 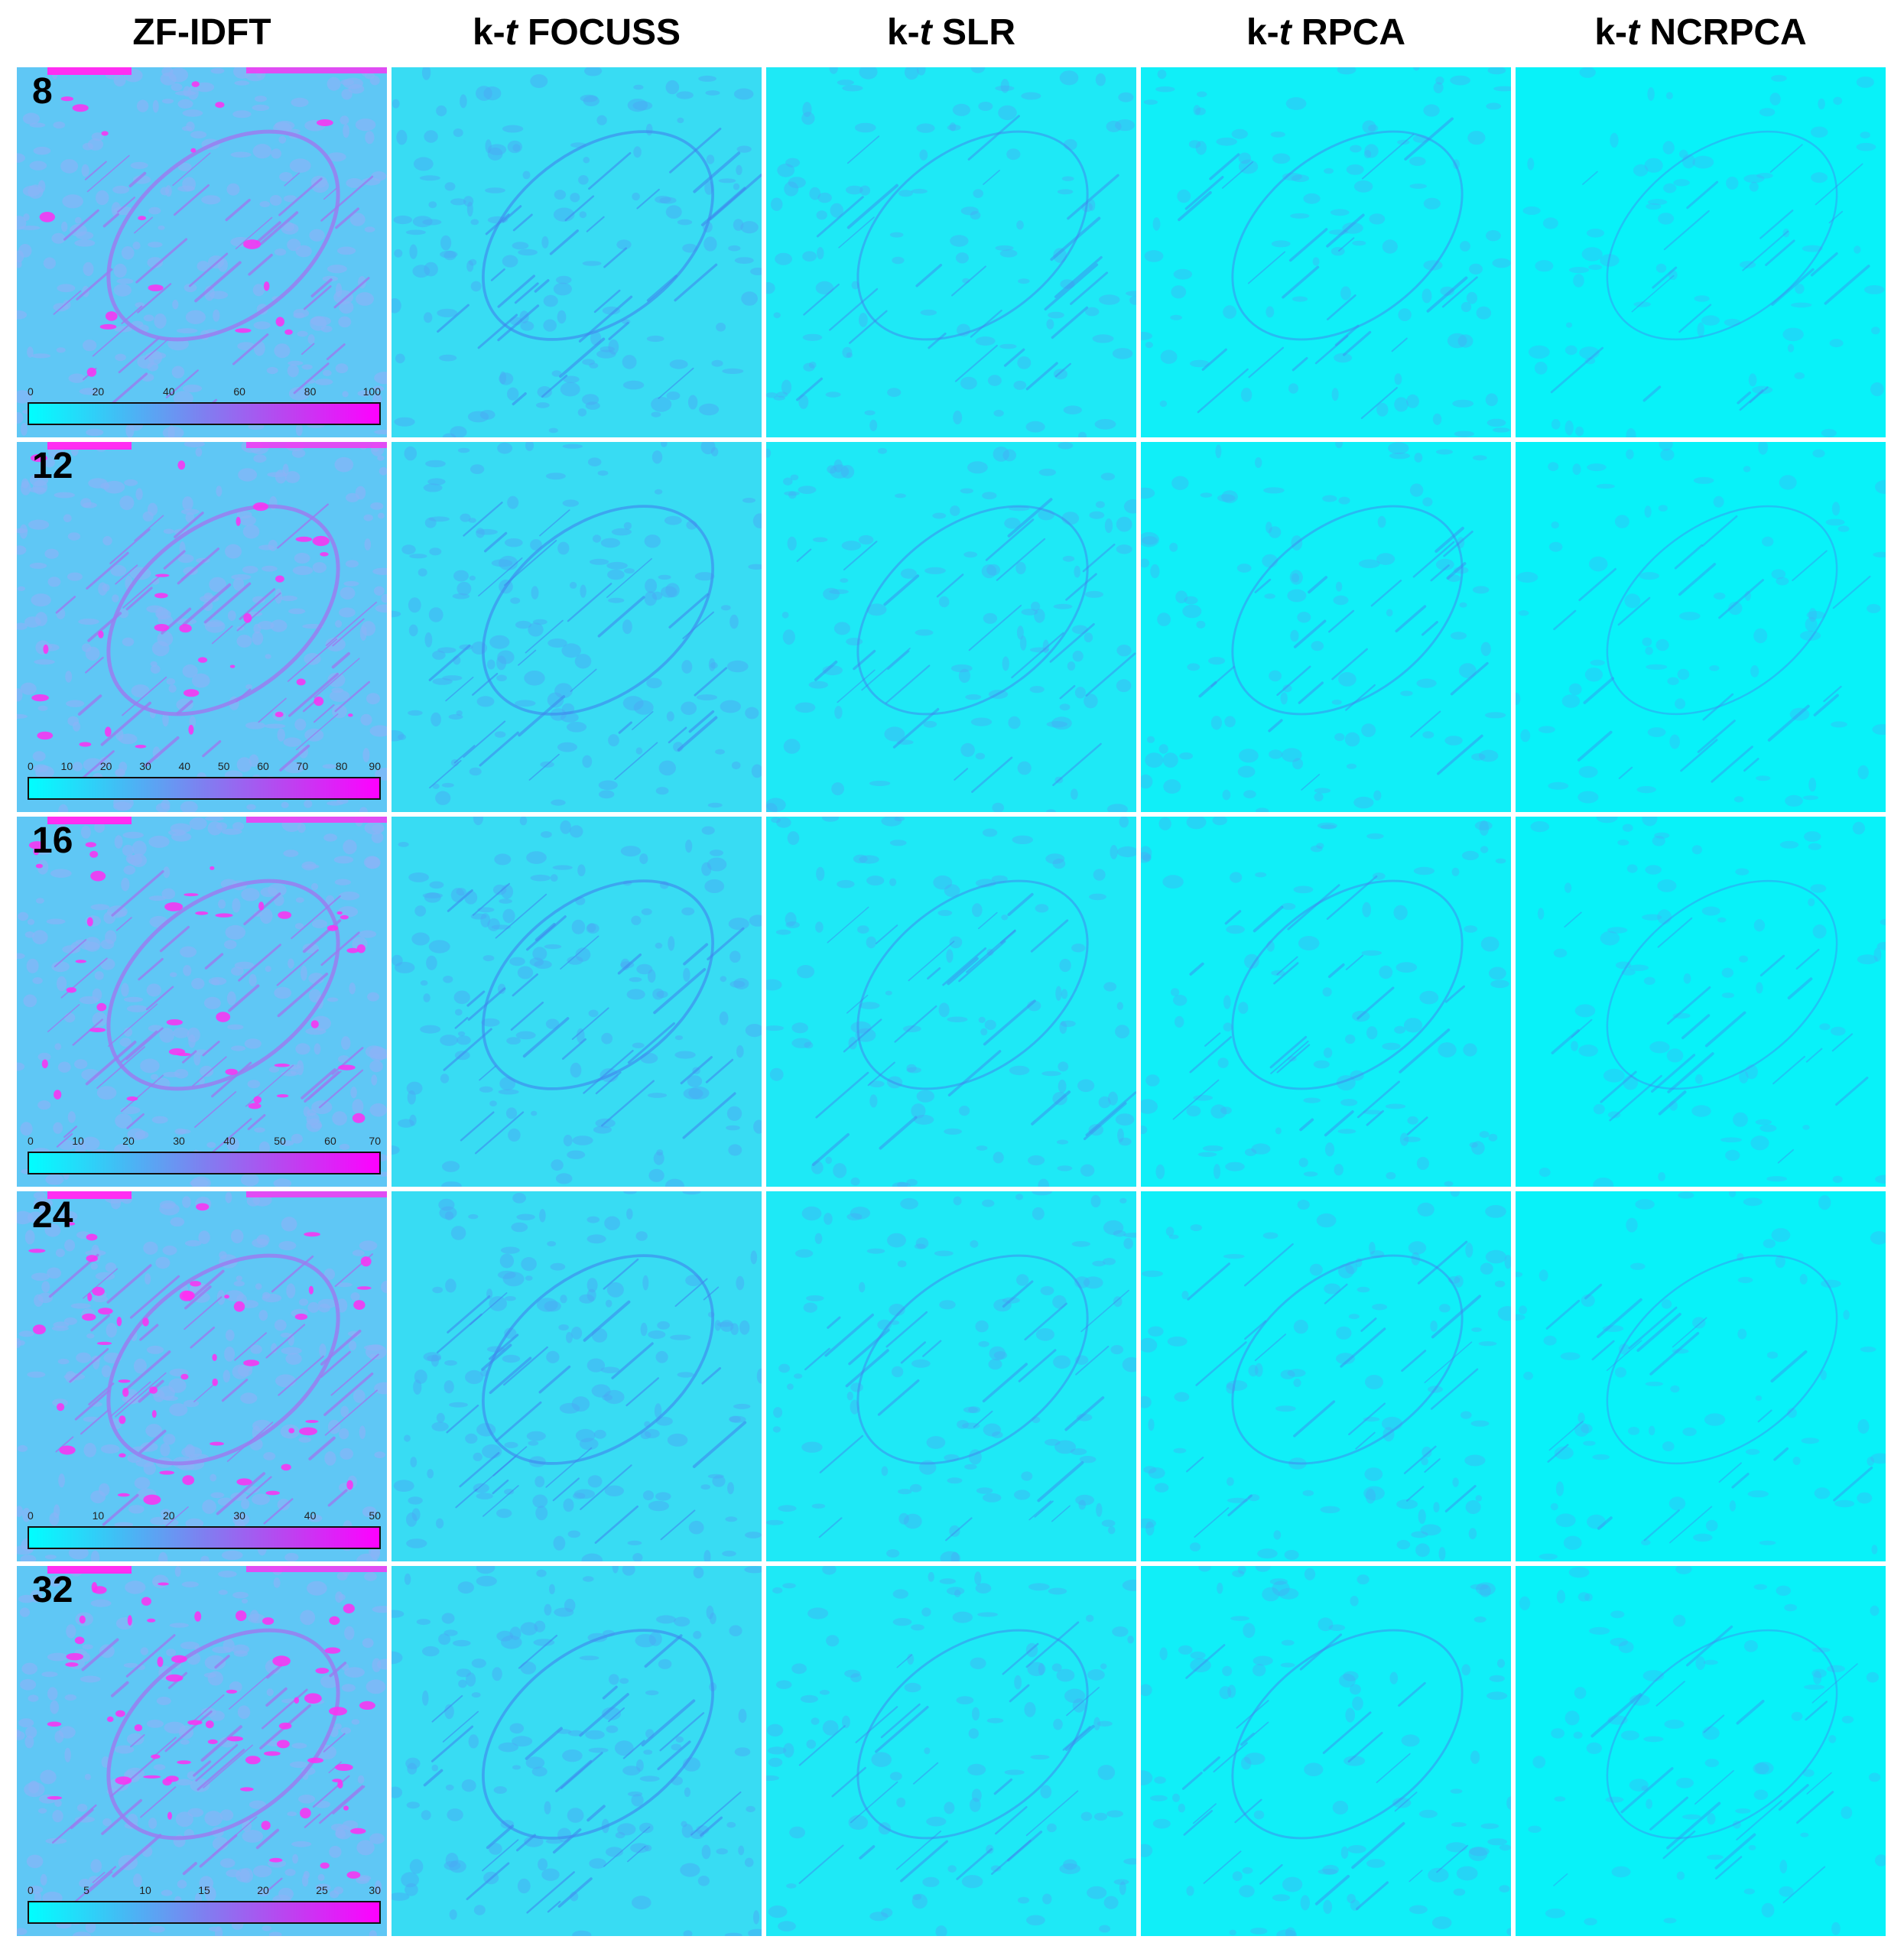 I want to click on column-header-suffix: RPCA, so click(x=1348, y=32).